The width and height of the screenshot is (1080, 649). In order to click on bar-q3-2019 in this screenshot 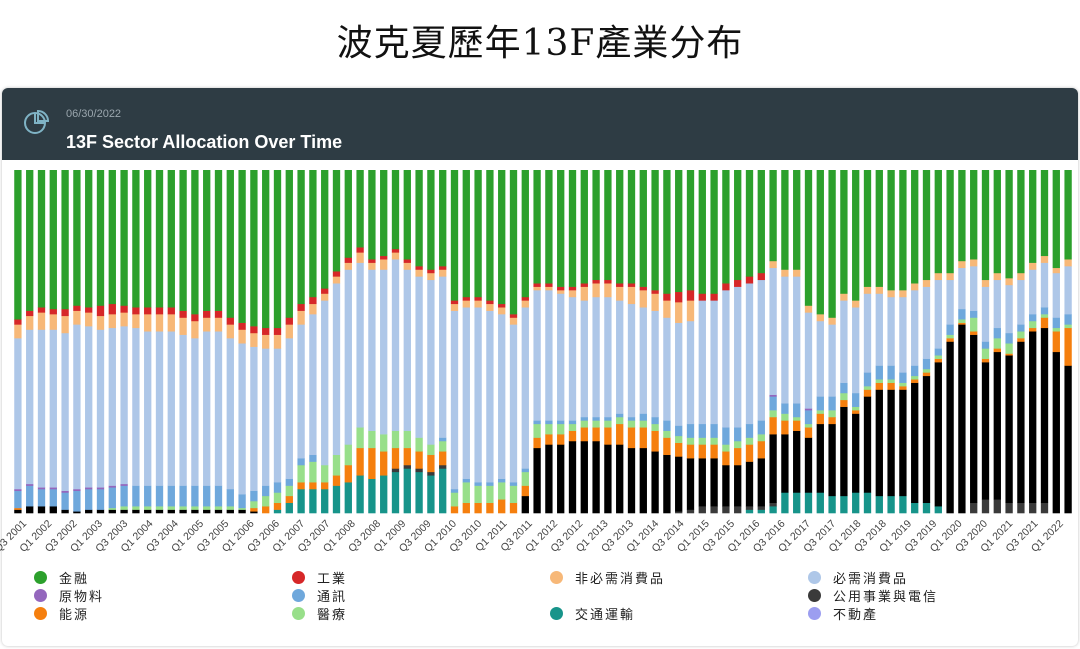, I will do `click(867, 342)`.